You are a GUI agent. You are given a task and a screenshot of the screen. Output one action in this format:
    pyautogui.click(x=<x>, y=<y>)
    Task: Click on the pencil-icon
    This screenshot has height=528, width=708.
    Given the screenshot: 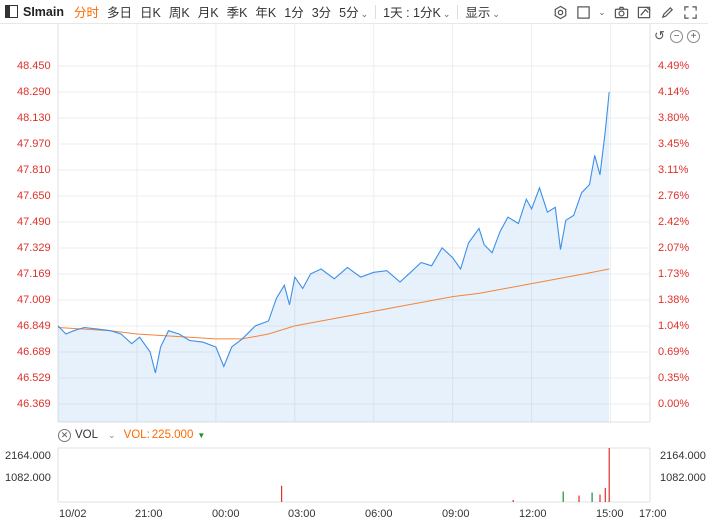 What is the action you would take?
    pyautogui.click(x=667, y=12)
    